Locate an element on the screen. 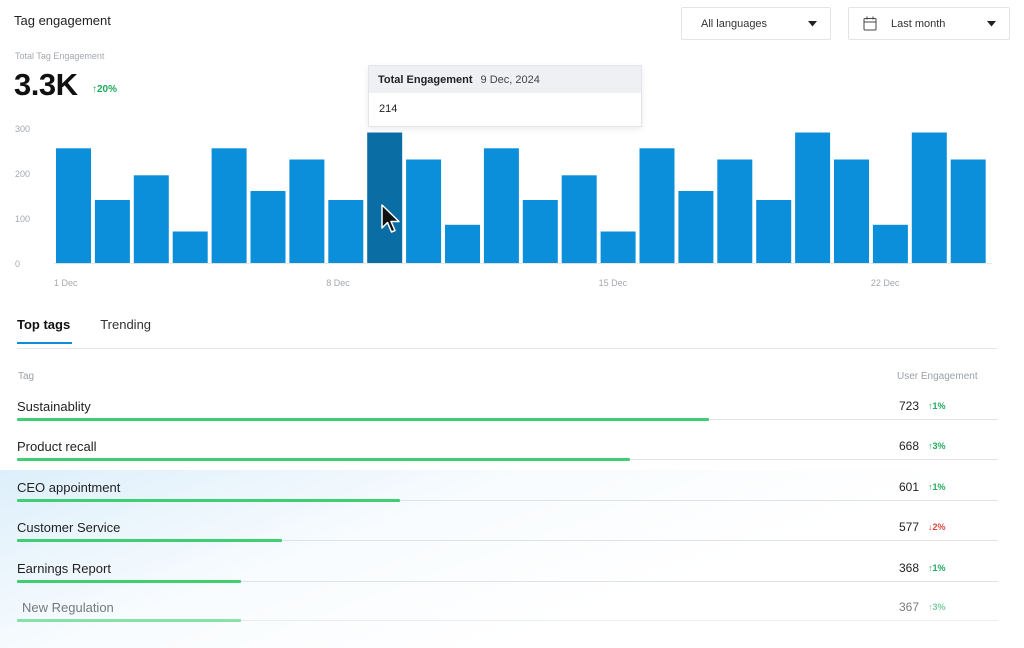 The height and width of the screenshot is (648, 1024). kpi-delta-value: 20% is located at coordinates (107, 89).